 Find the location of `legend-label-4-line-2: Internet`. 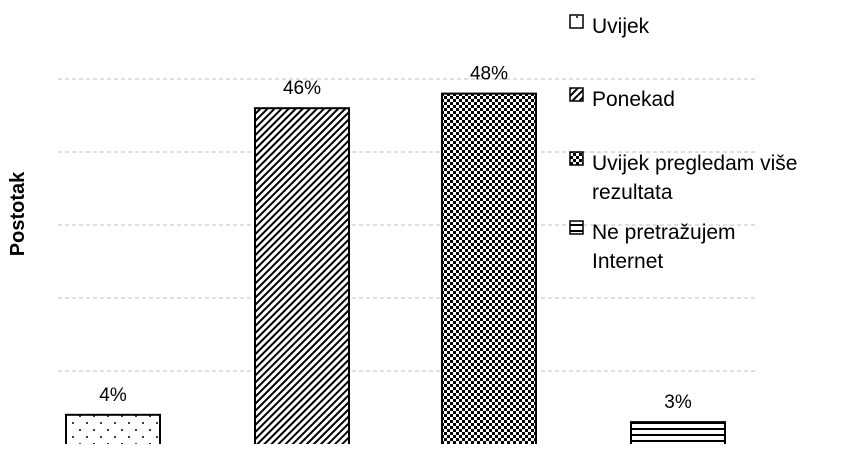

legend-label-4-line-2: Internet is located at coordinates (627, 261).